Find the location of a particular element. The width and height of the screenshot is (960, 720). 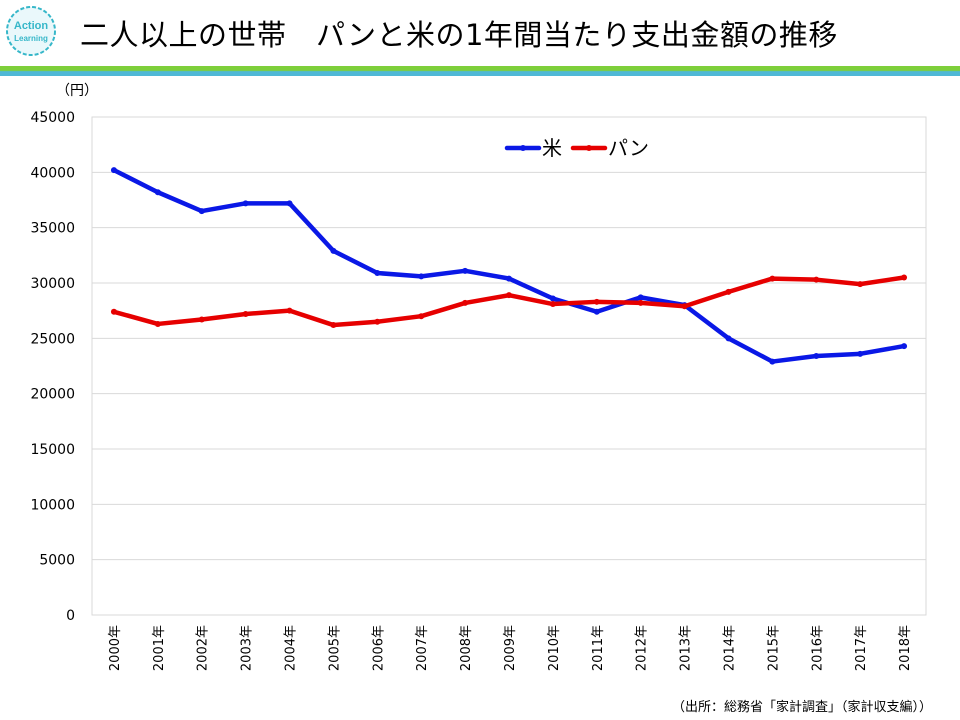

x-tick-label: 2005年 is located at coordinates (334, 648).